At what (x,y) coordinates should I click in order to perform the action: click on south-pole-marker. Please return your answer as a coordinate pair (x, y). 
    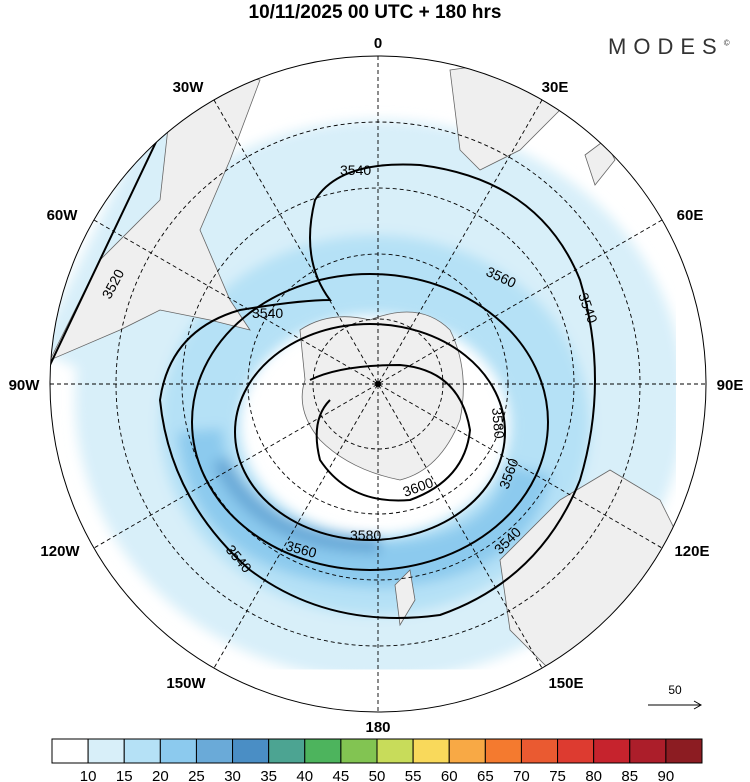
    Looking at the image, I should click on (378, 384).